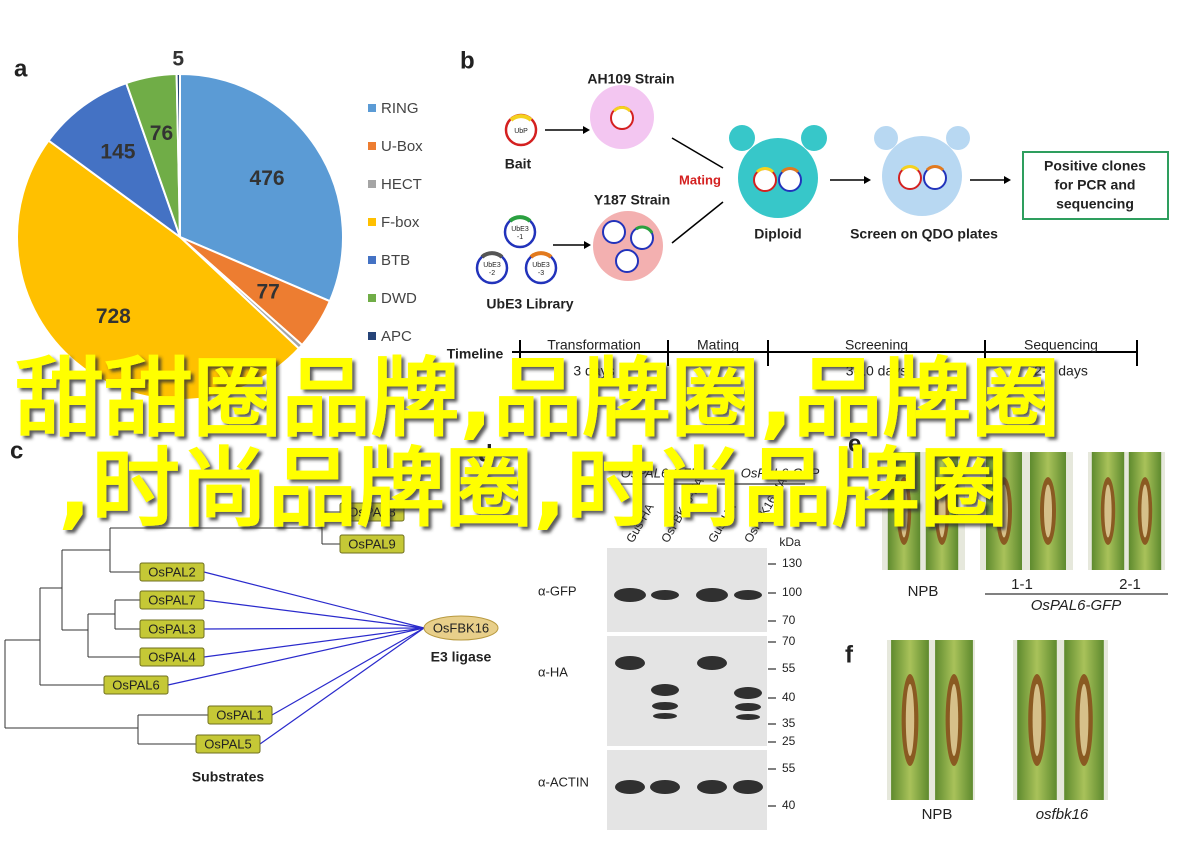  I want to click on legend-label: APC, so click(396, 336).